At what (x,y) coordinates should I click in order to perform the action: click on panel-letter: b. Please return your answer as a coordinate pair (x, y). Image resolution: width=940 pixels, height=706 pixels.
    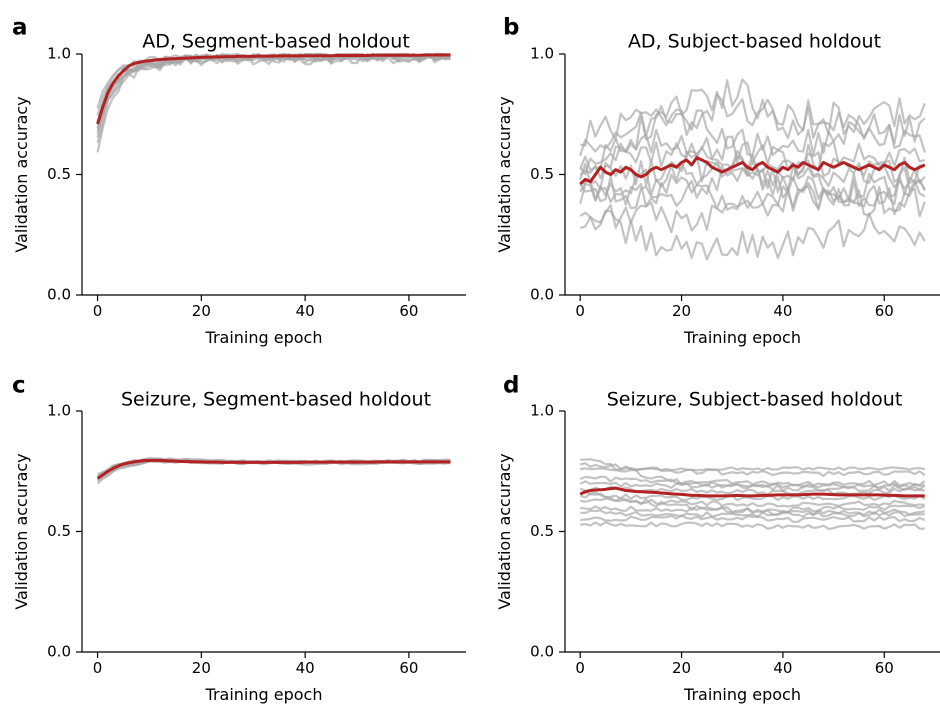
    Looking at the image, I should click on (511, 28).